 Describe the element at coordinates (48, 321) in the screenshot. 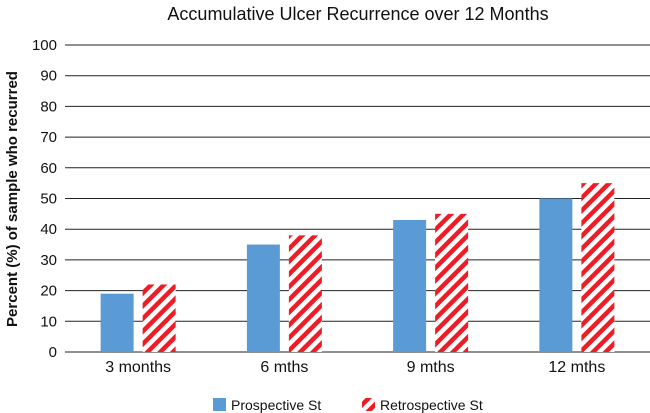

I see `y-tick-label: 10` at that location.